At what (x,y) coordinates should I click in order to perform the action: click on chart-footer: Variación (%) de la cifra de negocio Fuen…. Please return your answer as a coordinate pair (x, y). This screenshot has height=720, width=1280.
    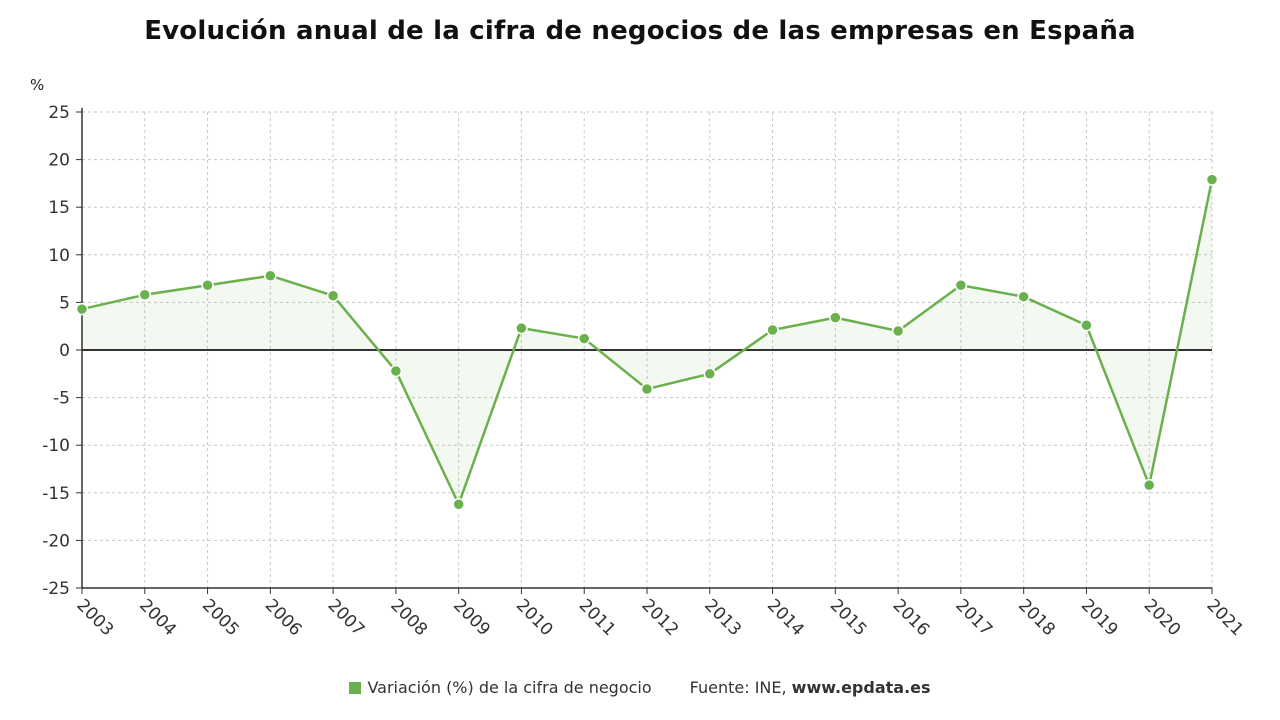
    Looking at the image, I should click on (640, 687).